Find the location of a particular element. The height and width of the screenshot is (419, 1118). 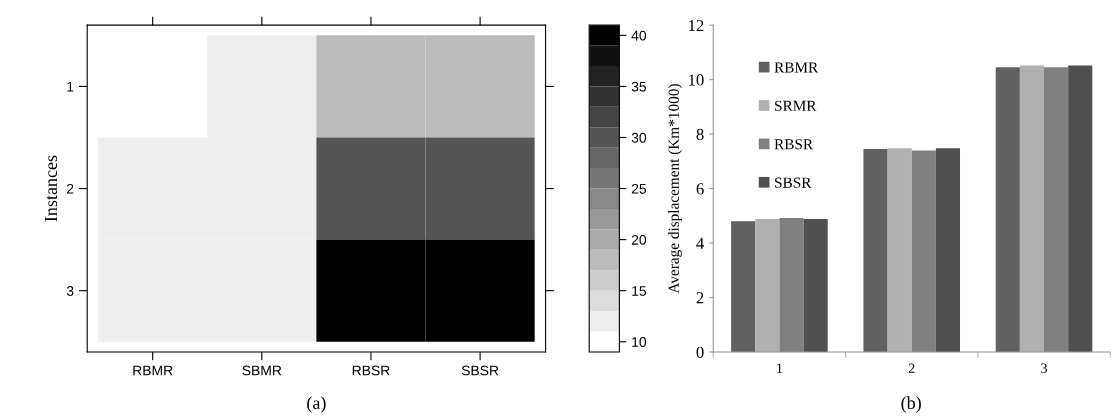

y-tick-label: 3 is located at coordinates (70, 291).